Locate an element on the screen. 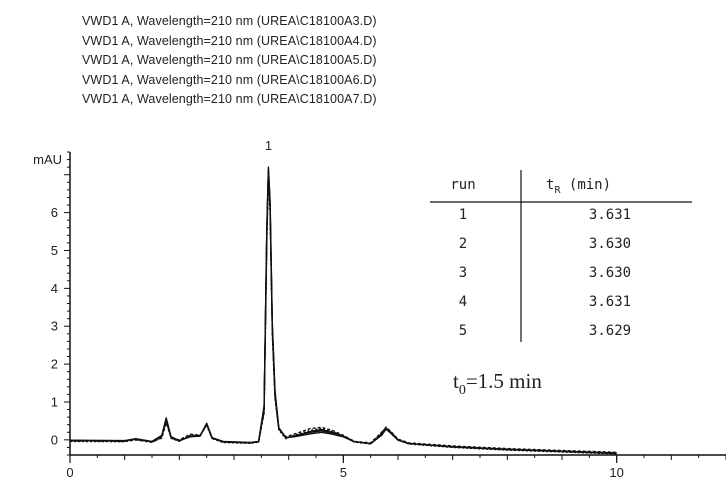 This screenshot has width=726, height=489. table-rows: 1 3.631 2 3.630 3 3.630 4 3.631 5 3.629 is located at coordinates (545, 273).